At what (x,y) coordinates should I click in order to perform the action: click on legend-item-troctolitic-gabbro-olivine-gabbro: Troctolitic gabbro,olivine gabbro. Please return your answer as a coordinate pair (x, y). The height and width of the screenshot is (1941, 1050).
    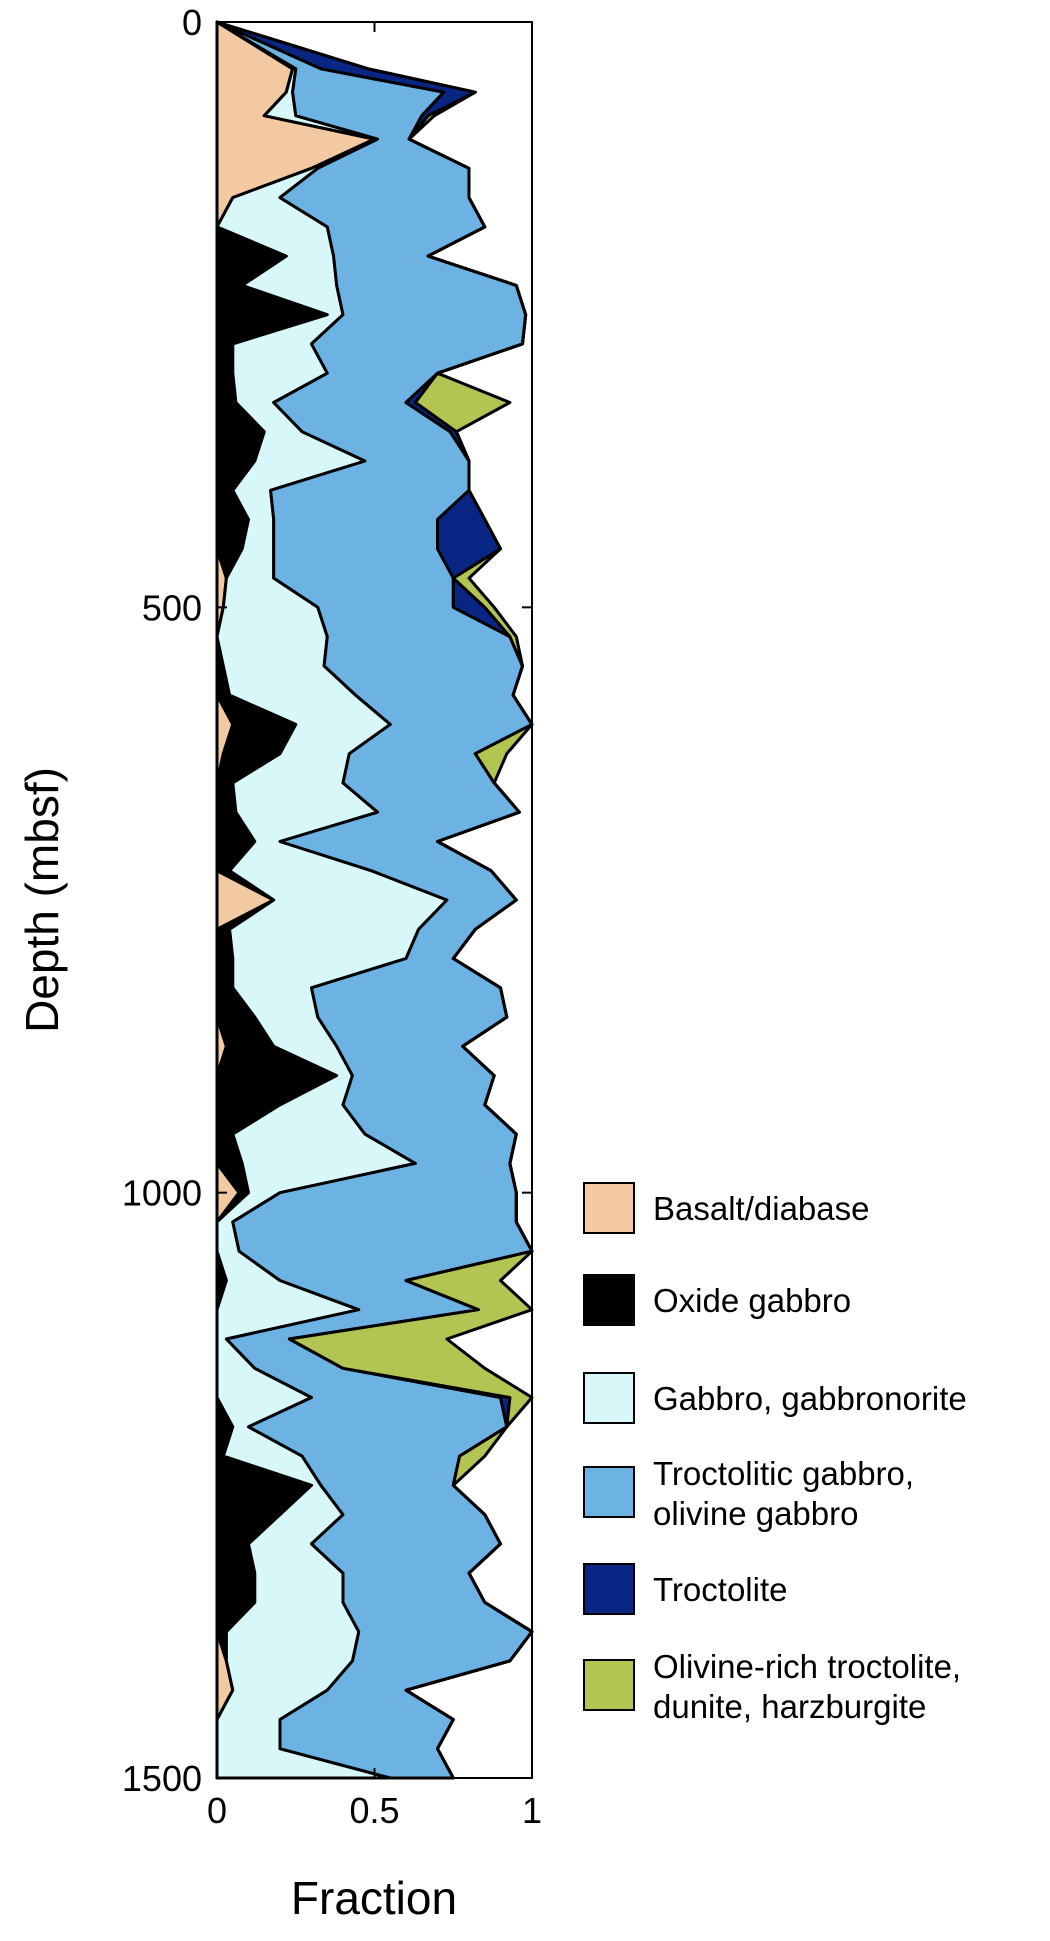
    Looking at the image, I should click on (748, 1493).